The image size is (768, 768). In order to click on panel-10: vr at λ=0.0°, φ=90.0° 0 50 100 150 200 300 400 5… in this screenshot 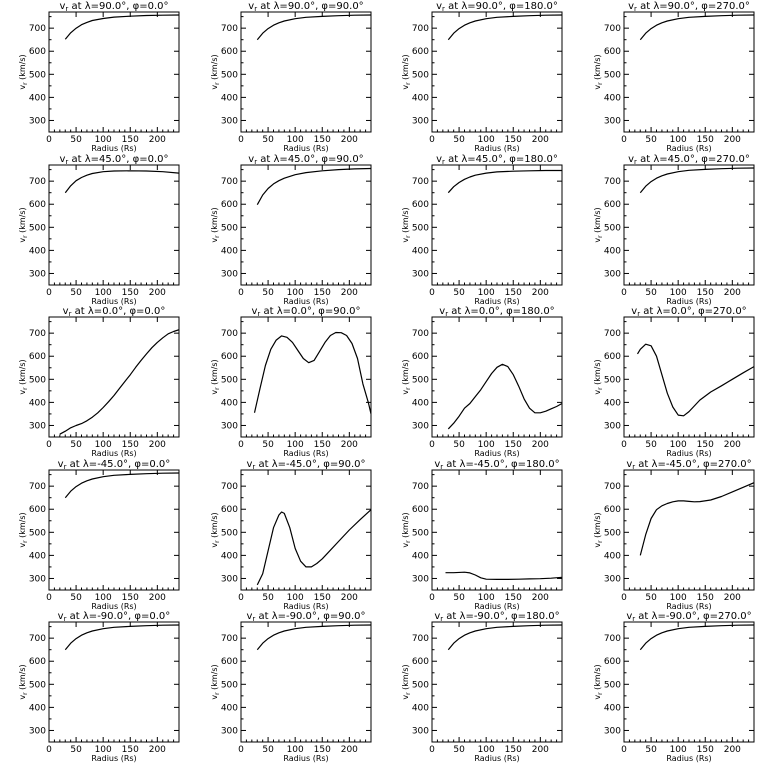, I will do `click(291, 382)`.